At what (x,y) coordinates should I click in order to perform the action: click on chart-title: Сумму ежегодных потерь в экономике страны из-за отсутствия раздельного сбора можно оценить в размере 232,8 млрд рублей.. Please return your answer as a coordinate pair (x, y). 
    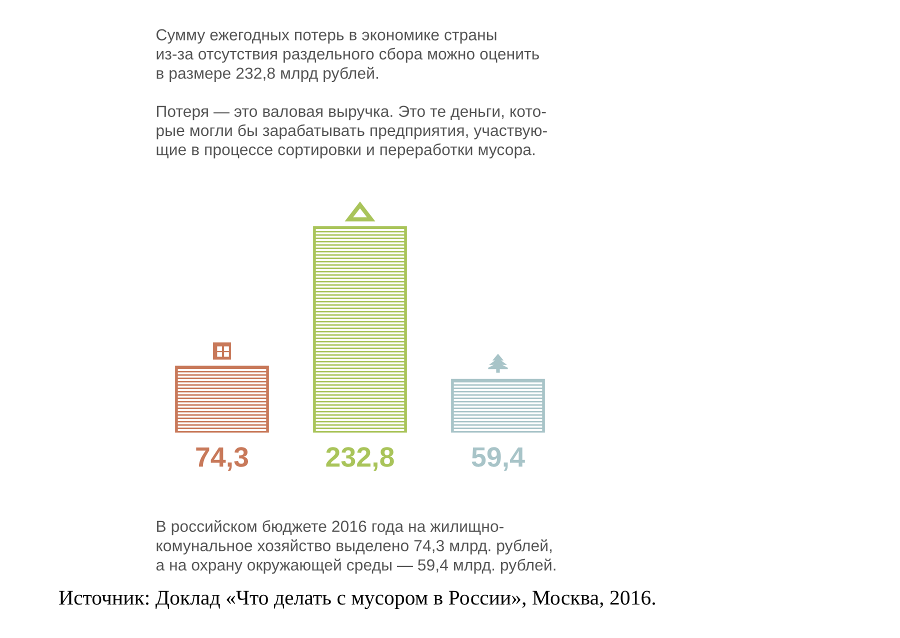
    Looking at the image, I should click on (348, 55).